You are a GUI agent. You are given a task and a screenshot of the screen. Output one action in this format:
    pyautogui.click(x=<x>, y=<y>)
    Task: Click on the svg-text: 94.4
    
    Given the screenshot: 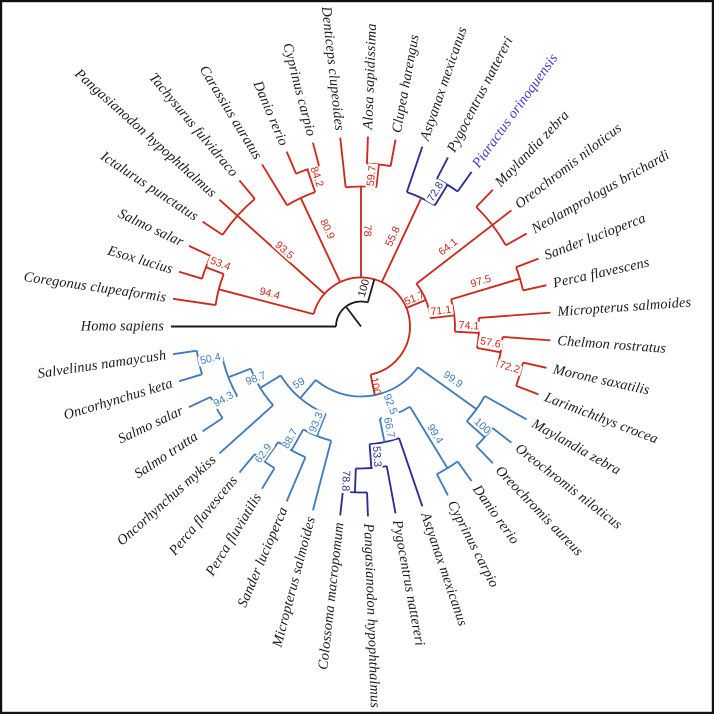 What is the action you would take?
    pyautogui.click(x=269, y=293)
    